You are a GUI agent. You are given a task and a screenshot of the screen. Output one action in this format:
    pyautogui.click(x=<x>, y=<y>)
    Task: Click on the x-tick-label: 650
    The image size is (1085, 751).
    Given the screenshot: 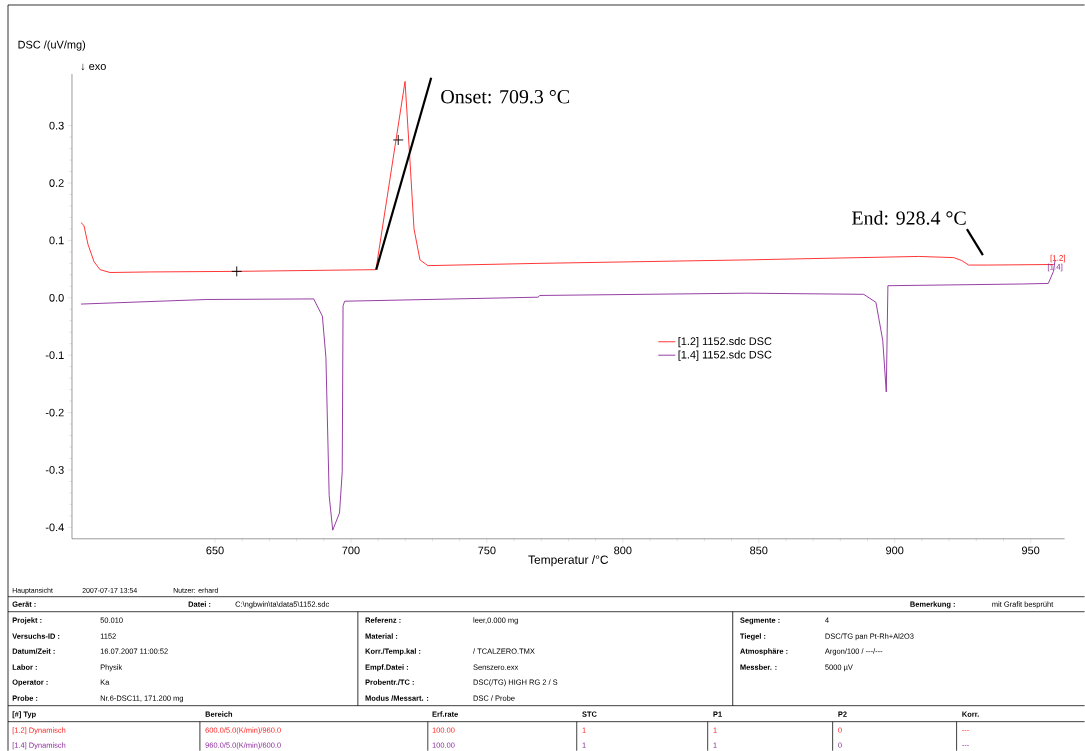 What is the action you would take?
    pyautogui.click(x=215, y=550)
    